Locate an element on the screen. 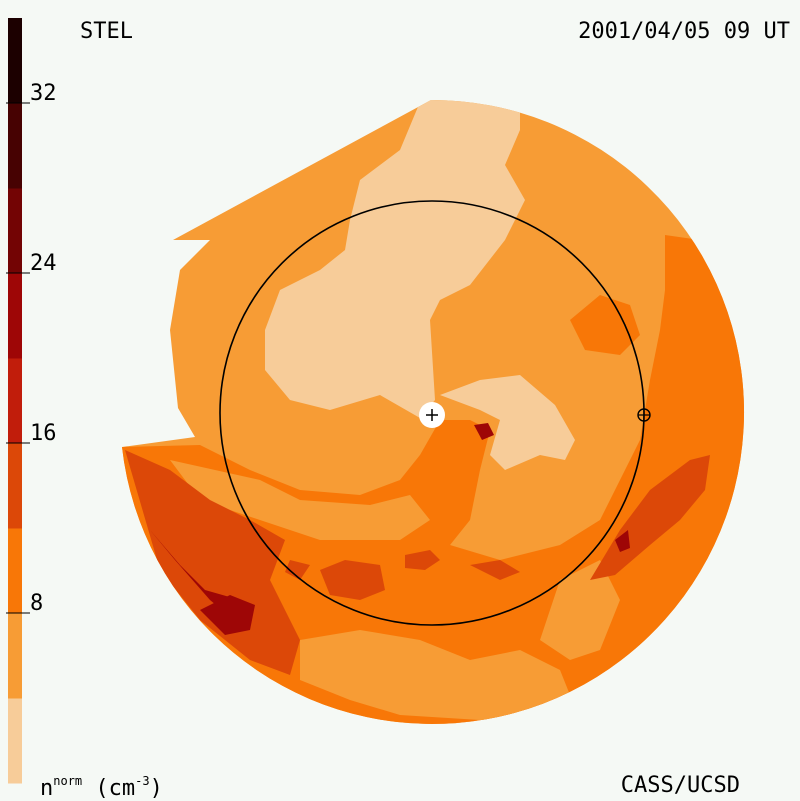  unit-exponent: -3 is located at coordinates (142, 781).